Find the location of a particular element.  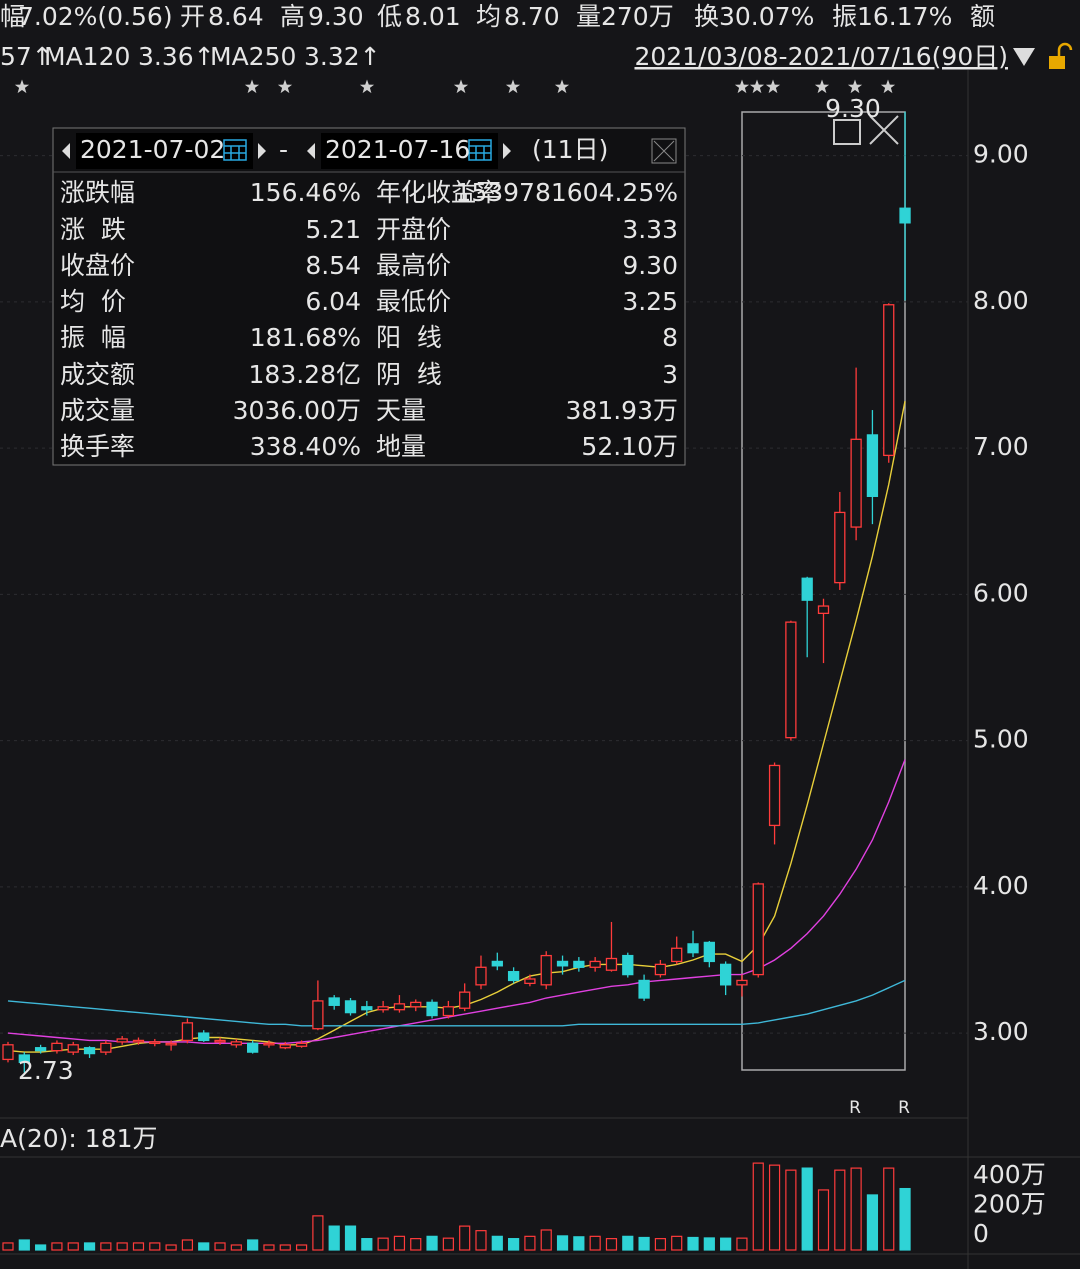

stat-value: 381.93万 is located at coordinates (622, 410).